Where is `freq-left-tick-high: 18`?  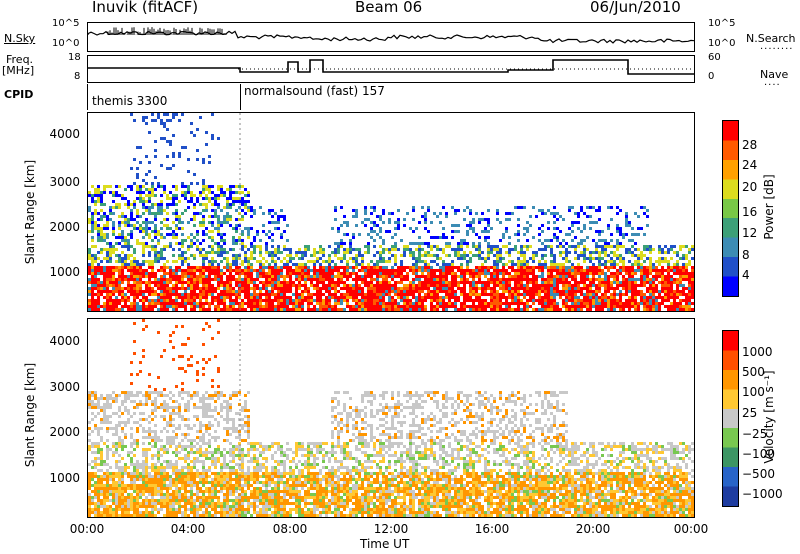 freq-left-tick-high: 18 is located at coordinates (74, 57).